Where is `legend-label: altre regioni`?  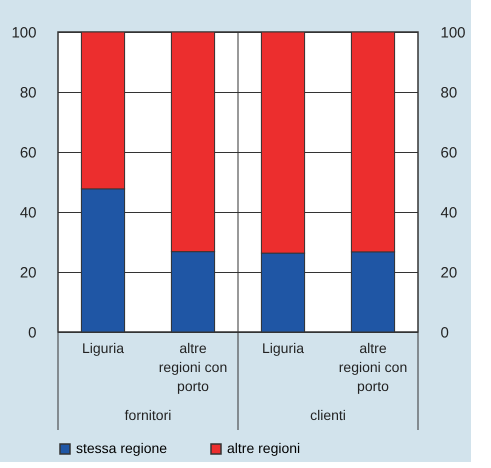
legend-label: altre regioni is located at coordinates (263, 448).